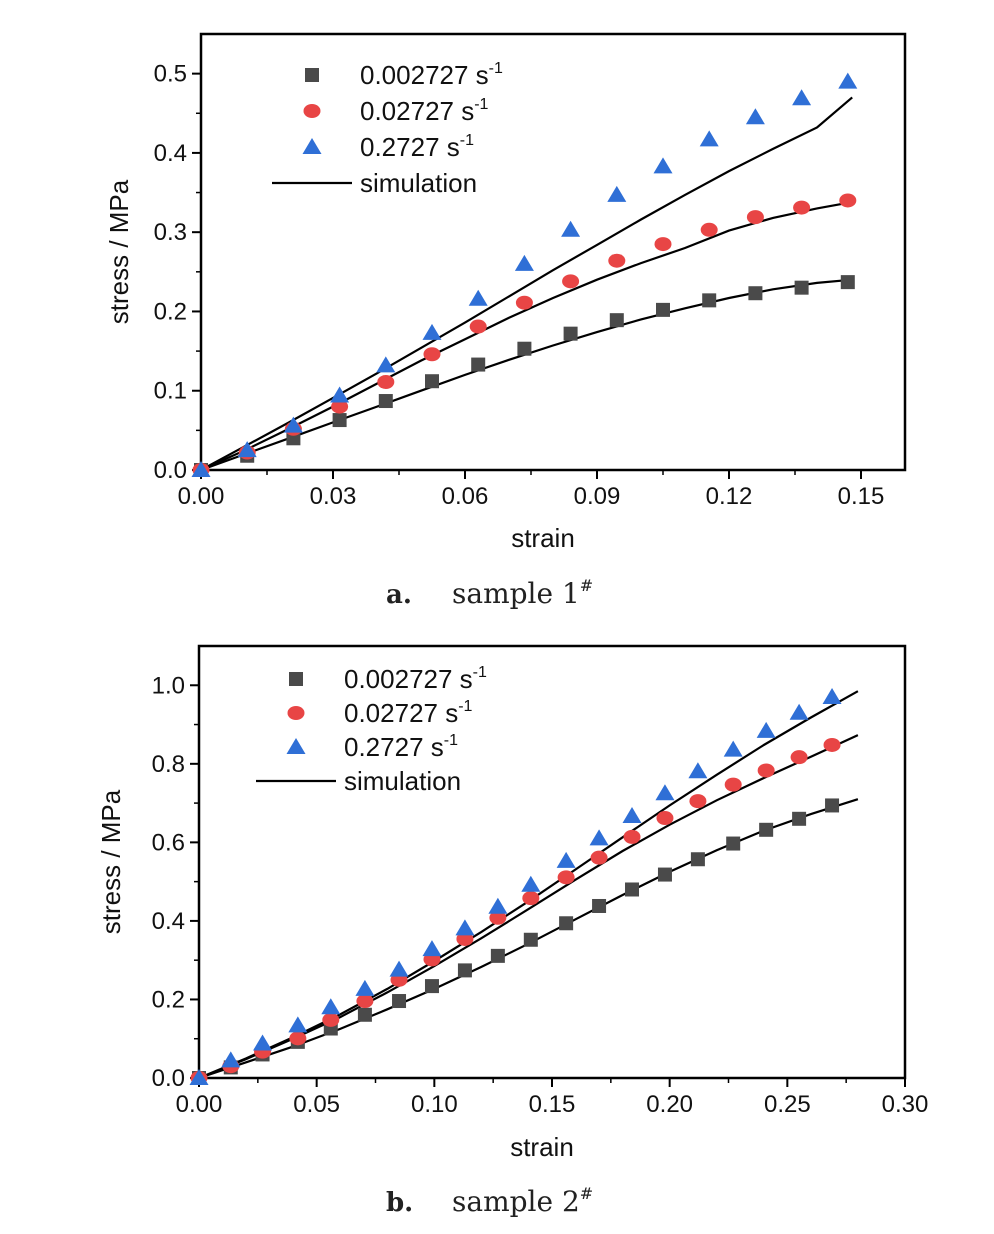 The width and height of the screenshot is (994, 1234). What do you see at coordinates (434, 1104) in the screenshot?
I see `x-tick-label: 0.10` at bounding box center [434, 1104].